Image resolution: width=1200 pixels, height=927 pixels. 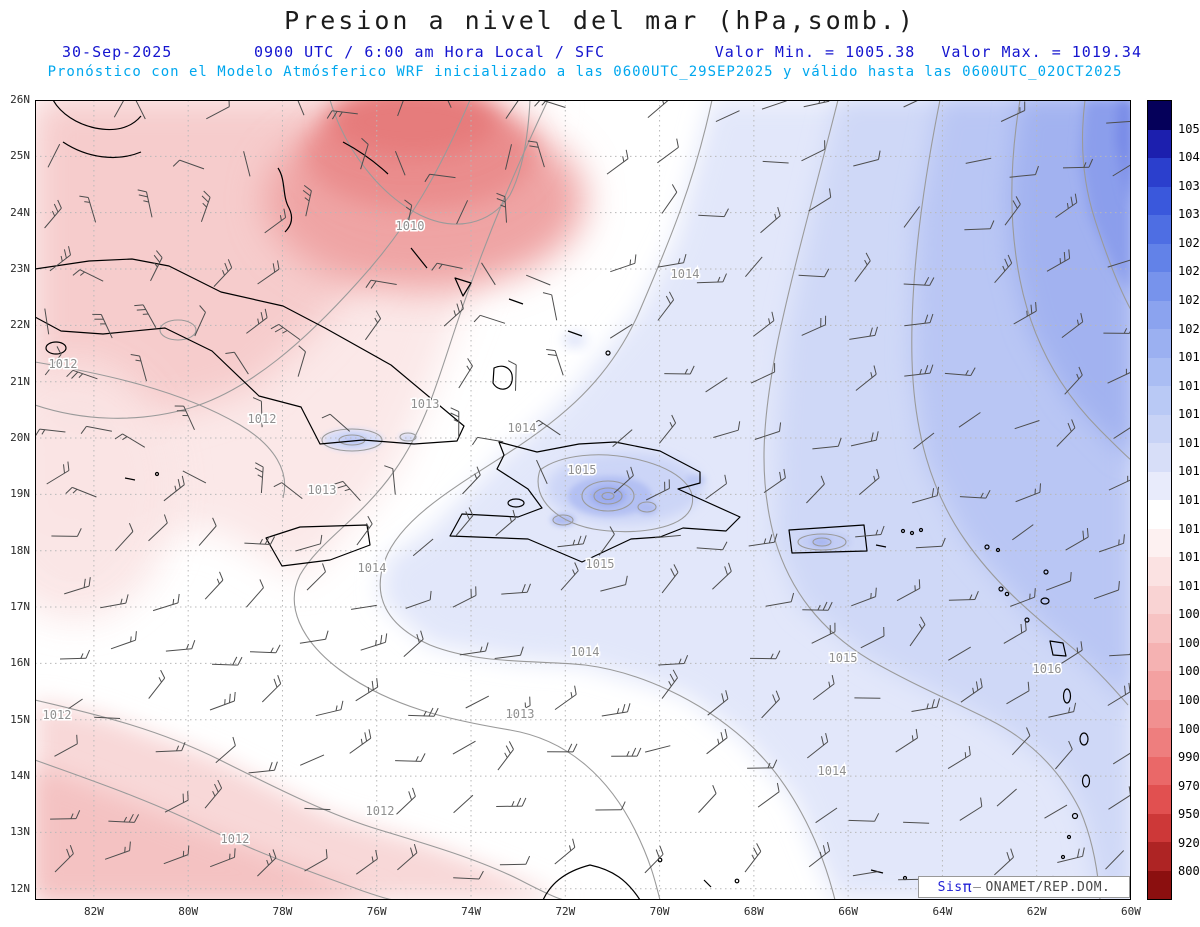 What do you see at coordinates (20, 99) in the screenshot?
I see `lat-label: 26N` at bounding box center [20, 99].